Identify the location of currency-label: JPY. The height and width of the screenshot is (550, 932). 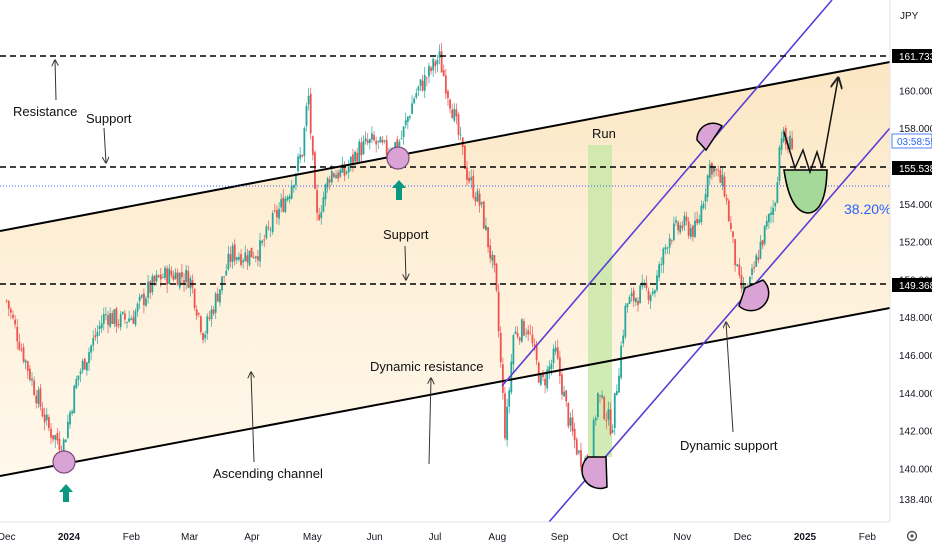
(909, 16).